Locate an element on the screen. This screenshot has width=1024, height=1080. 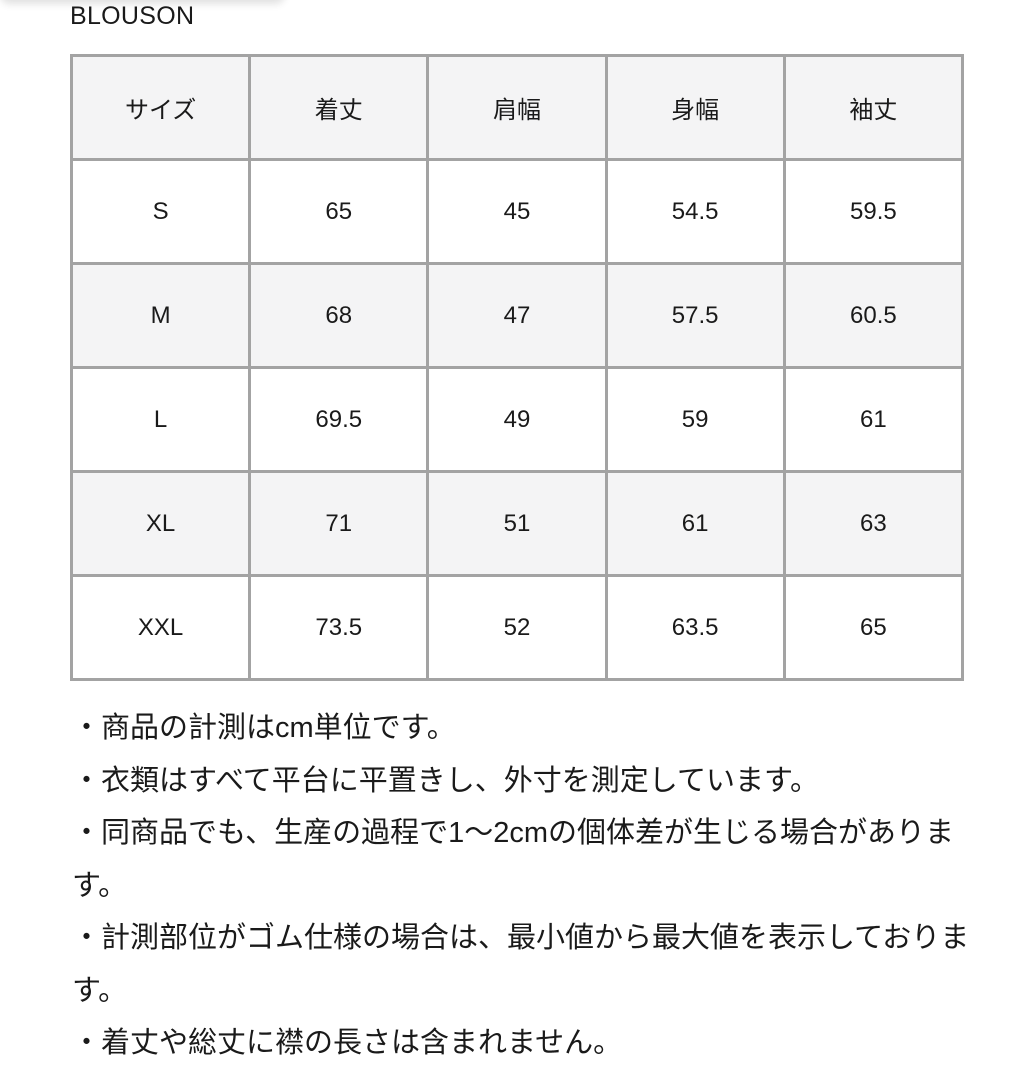
measurement-cell: 68 is located at coordinates (339, 315).